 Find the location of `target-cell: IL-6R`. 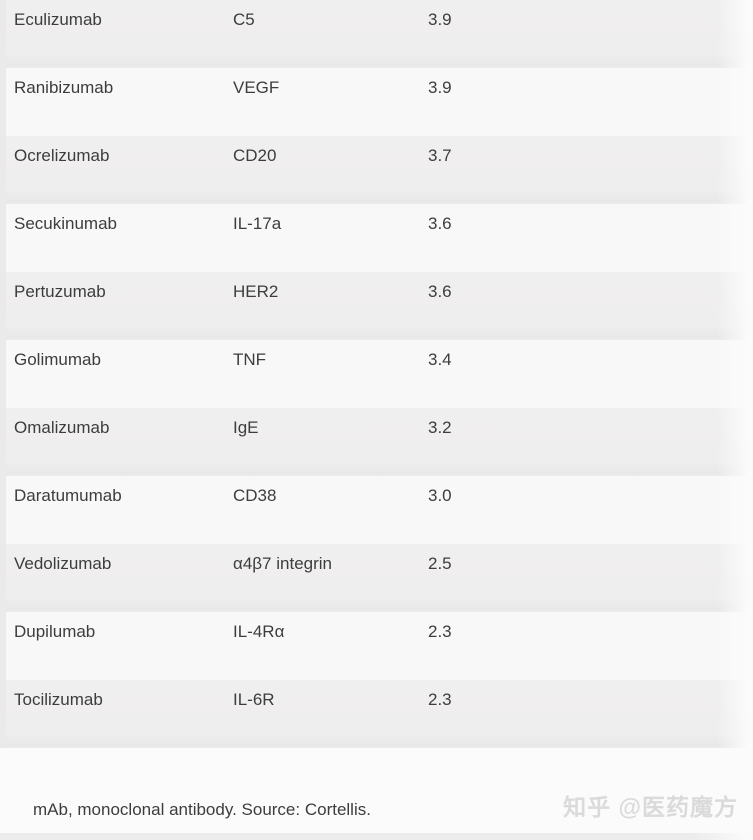

target-cell: IL-6R is located at coordinates (254, 699).